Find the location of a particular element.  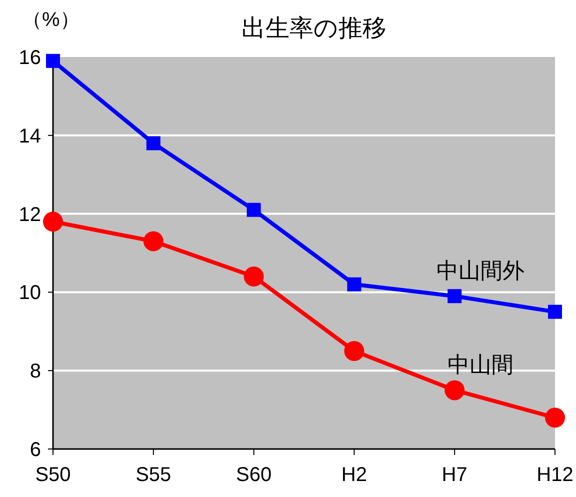

y-tick-label: 12 is located at coordinates (29, 215).